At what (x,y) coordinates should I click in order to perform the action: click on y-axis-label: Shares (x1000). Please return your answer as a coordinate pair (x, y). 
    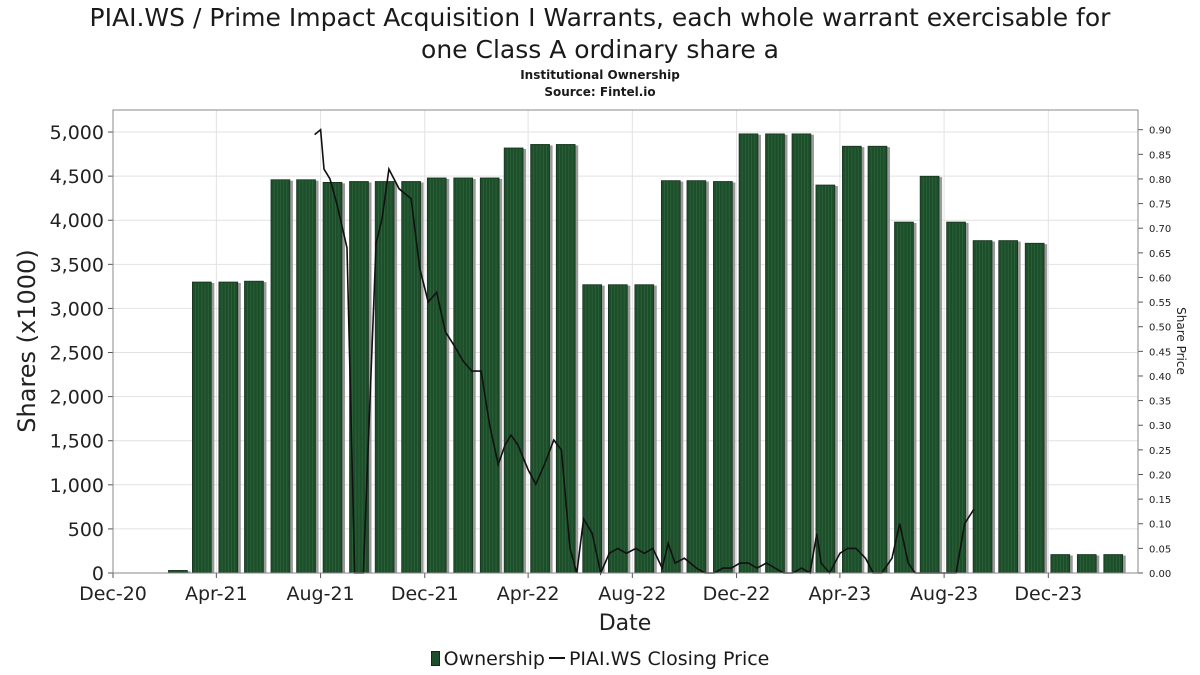
    Looking at the image, I should click on (27, 340).